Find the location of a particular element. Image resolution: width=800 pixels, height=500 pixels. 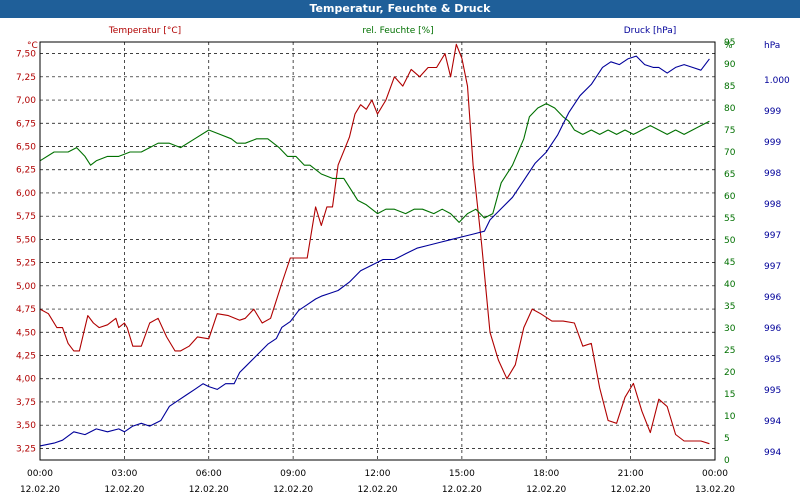

tick-label-humidity: 30 is located at coordinates (730, 329).